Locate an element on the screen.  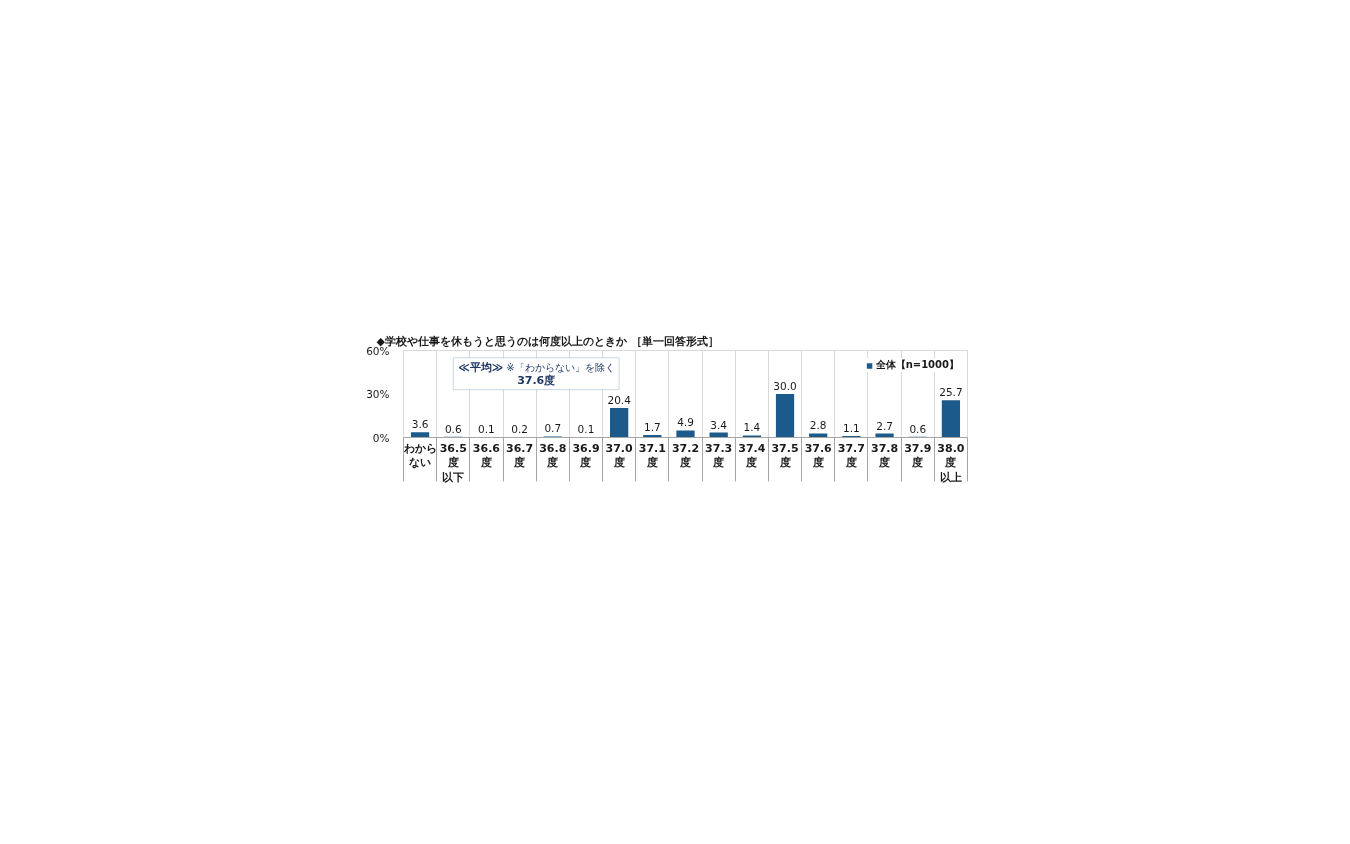
data-label: 2.8 is located at coordinates (818, 425).